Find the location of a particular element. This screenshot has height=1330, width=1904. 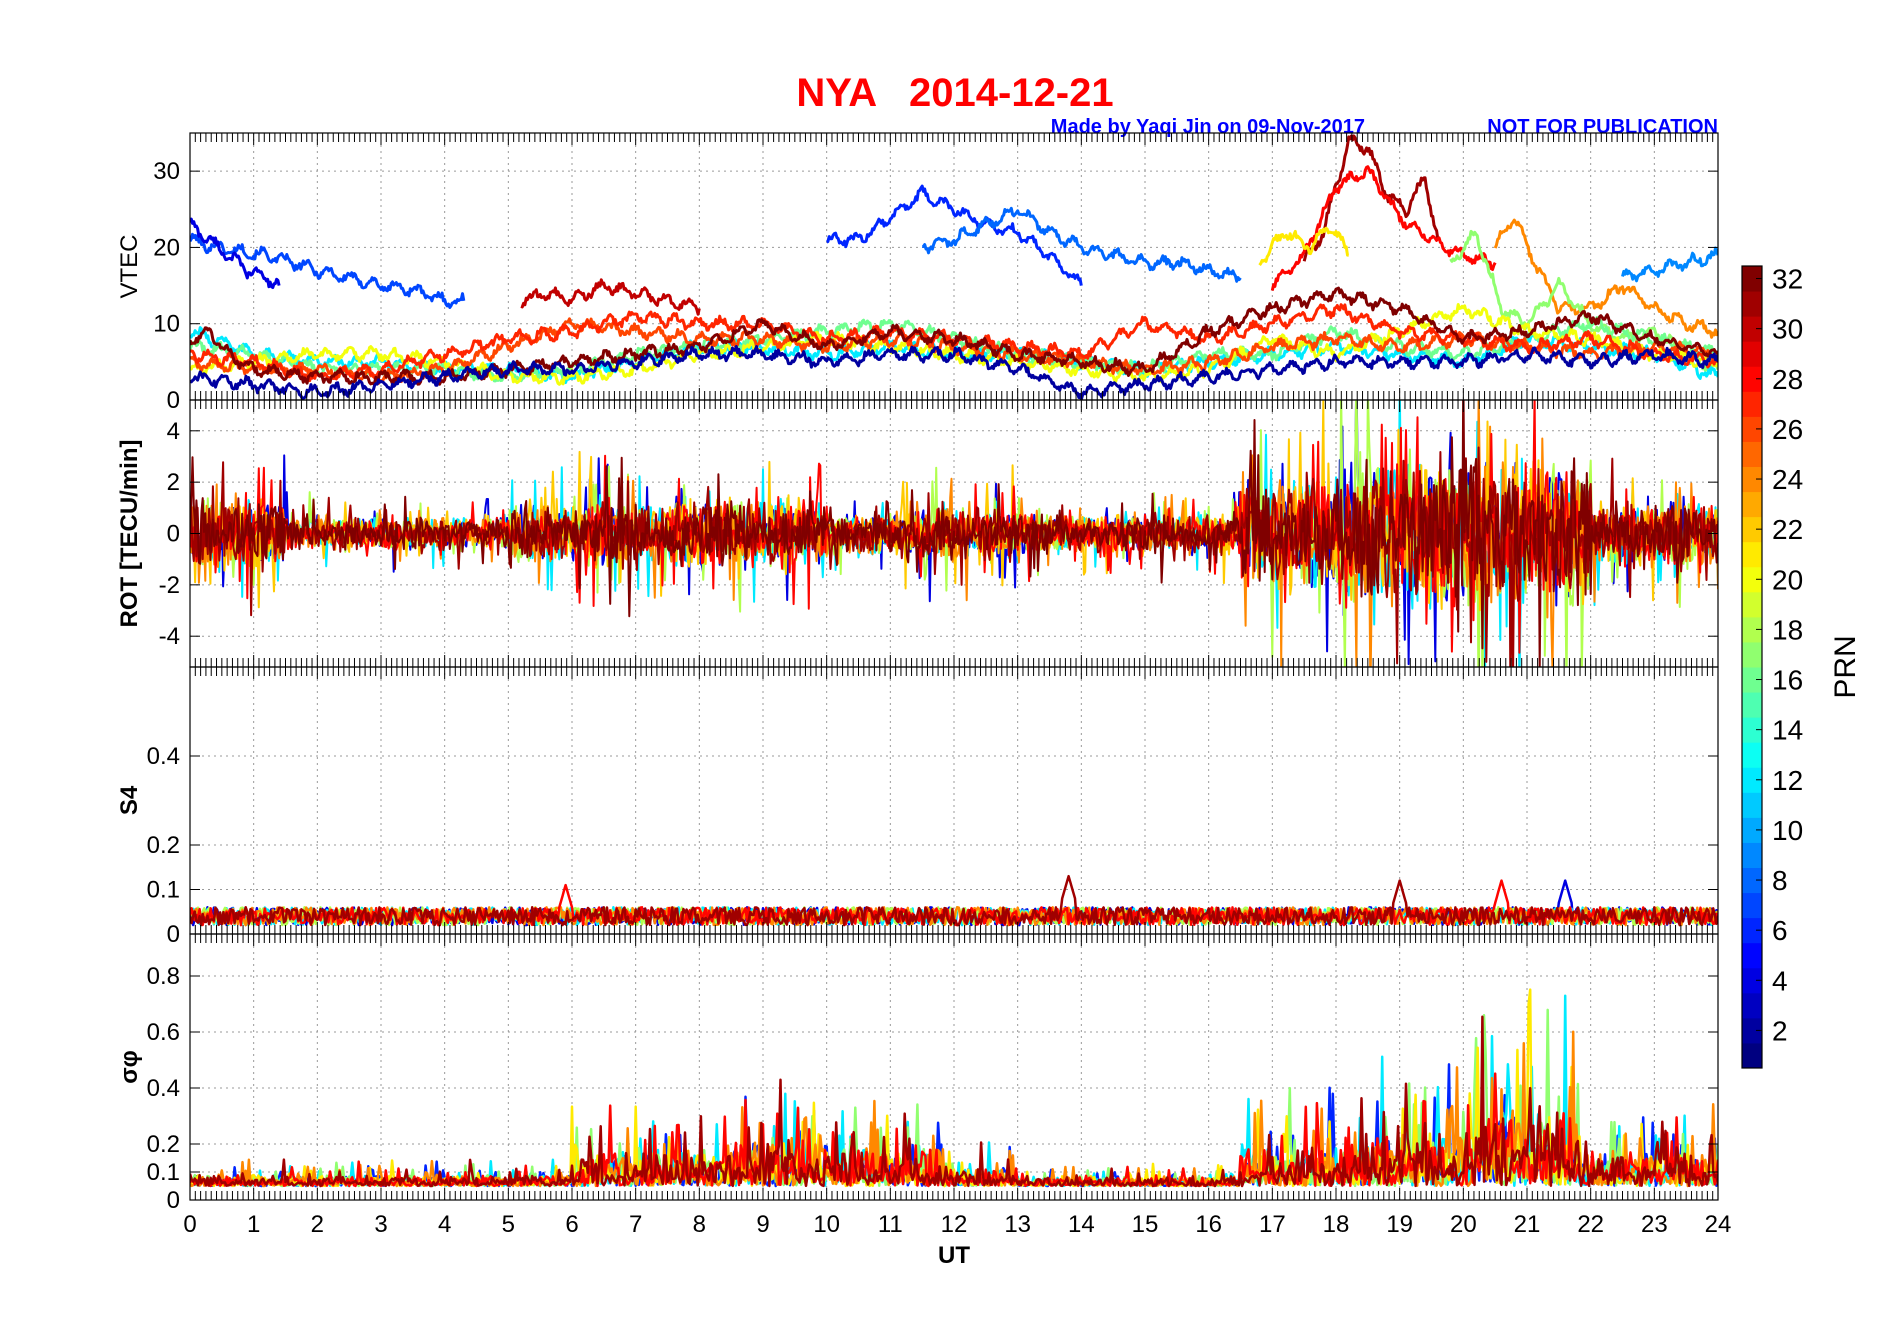

x-tick-label: 16 is located at coordinates (1208, 1224).